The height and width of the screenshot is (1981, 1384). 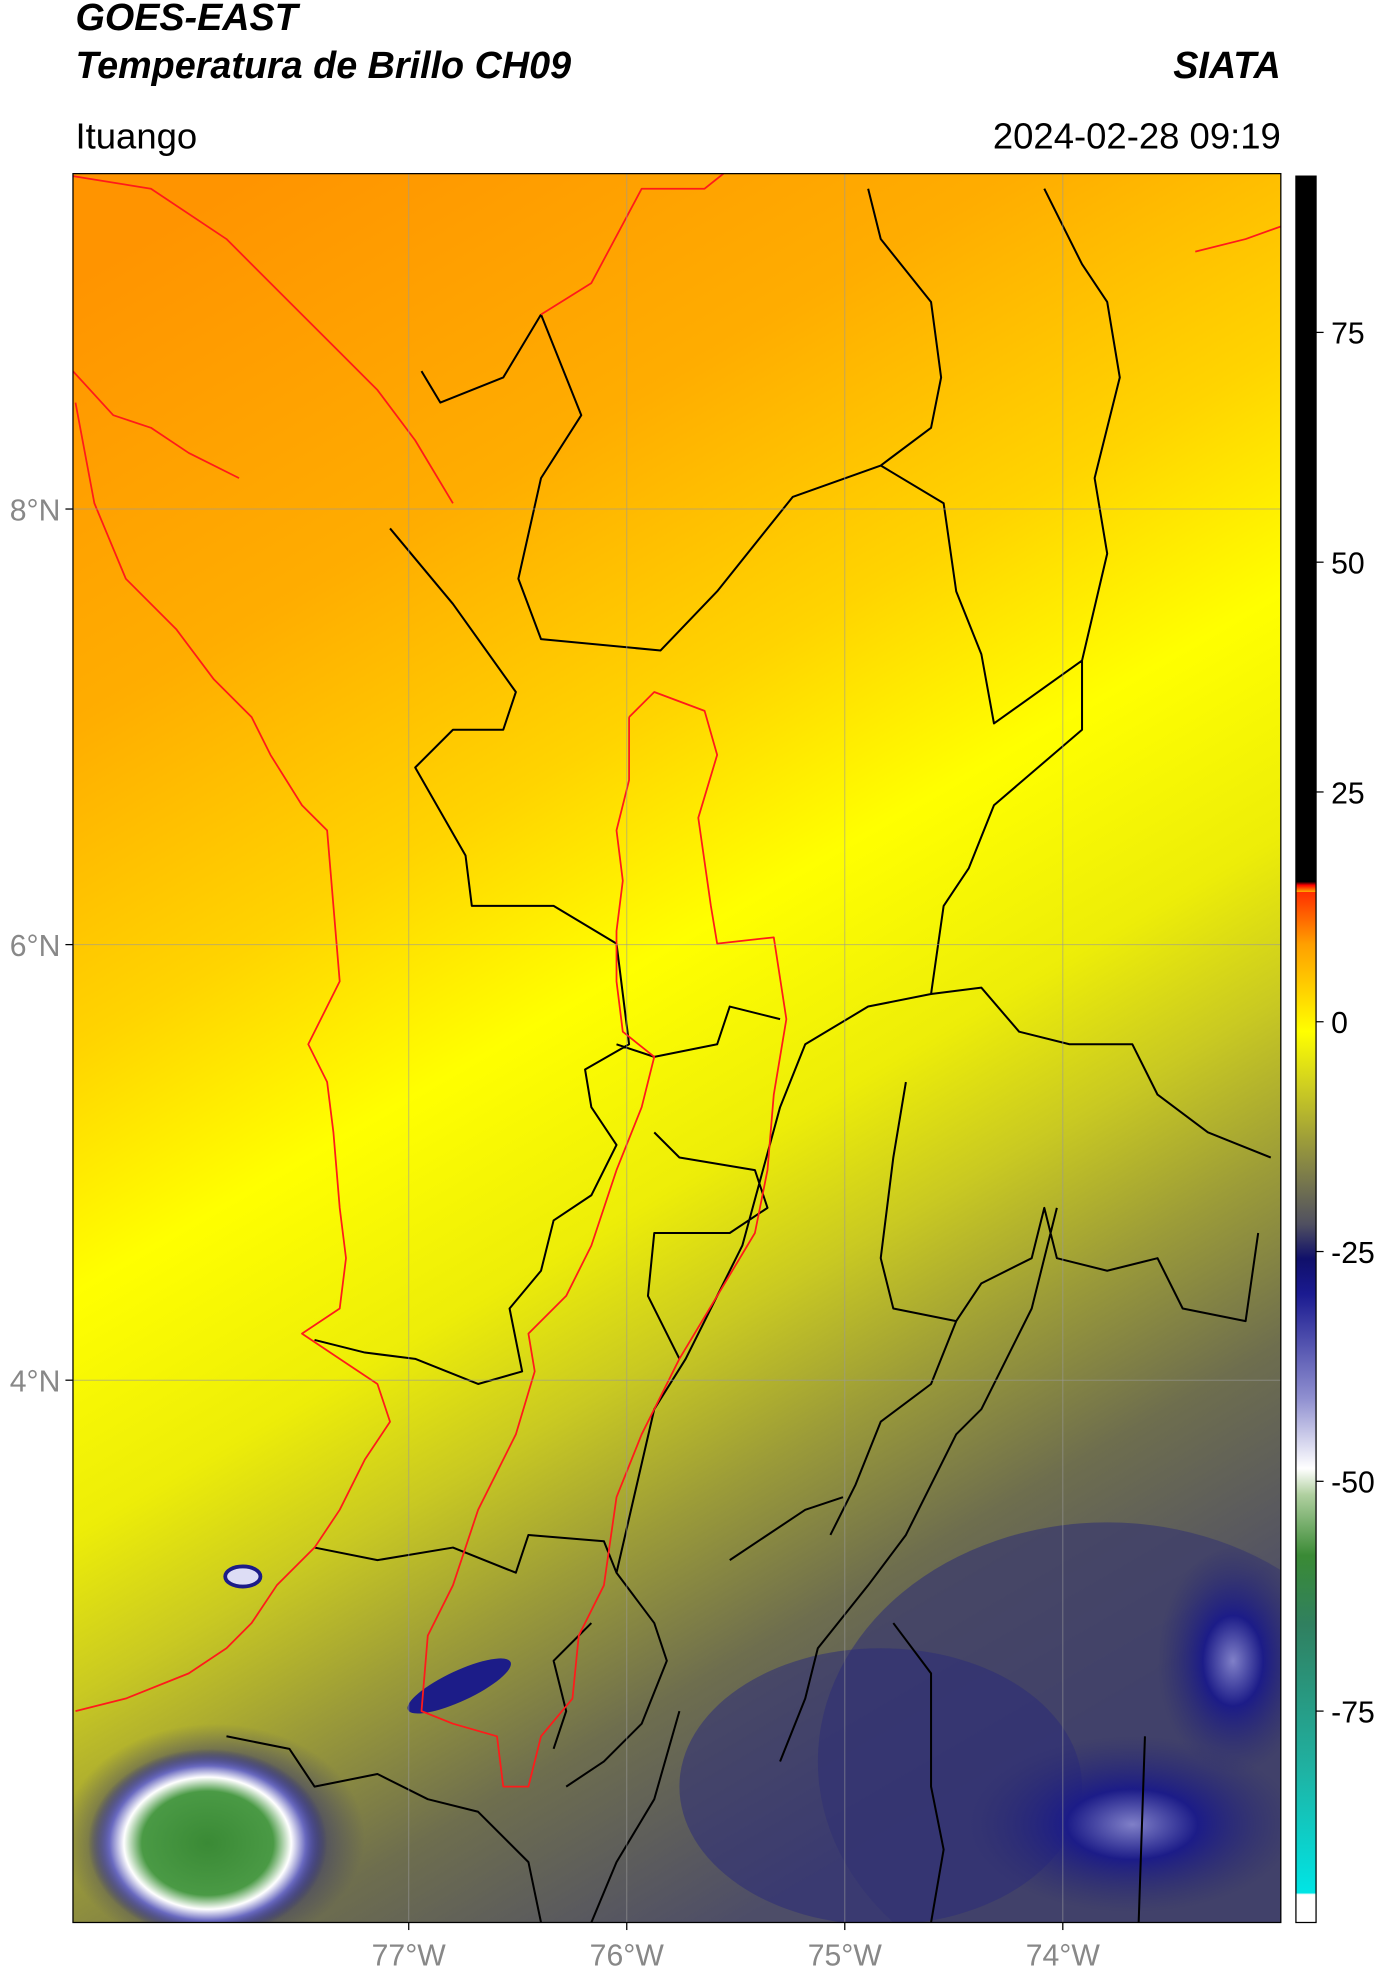 What do you see at coordinates (409, 1955) in the screenshot?
I see `x-tick-label: 77°W` at bounding box center [409, 1955].